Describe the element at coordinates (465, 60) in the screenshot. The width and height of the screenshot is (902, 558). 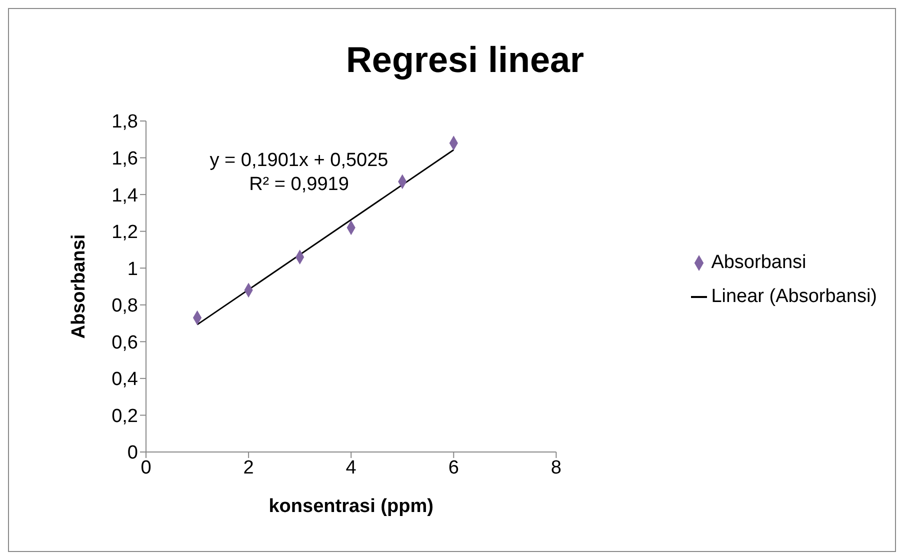
I see `chart-title: Regresi linear` at that location.